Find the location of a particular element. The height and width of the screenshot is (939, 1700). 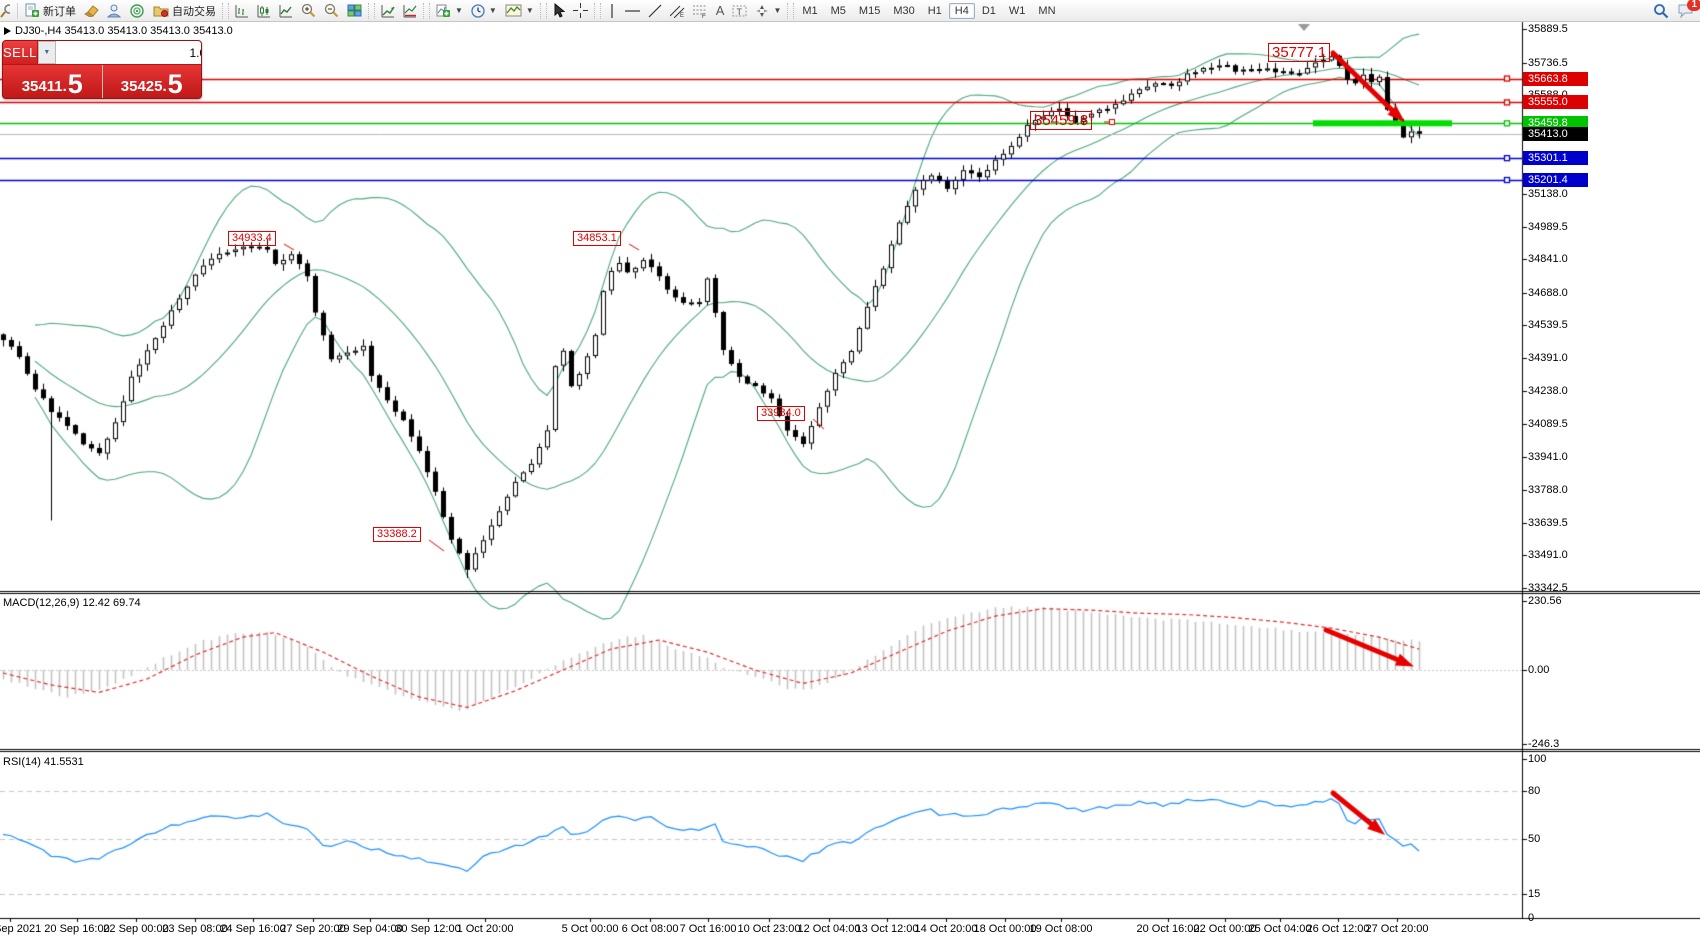

chart-style-icon is located at coordinates (513, 10).